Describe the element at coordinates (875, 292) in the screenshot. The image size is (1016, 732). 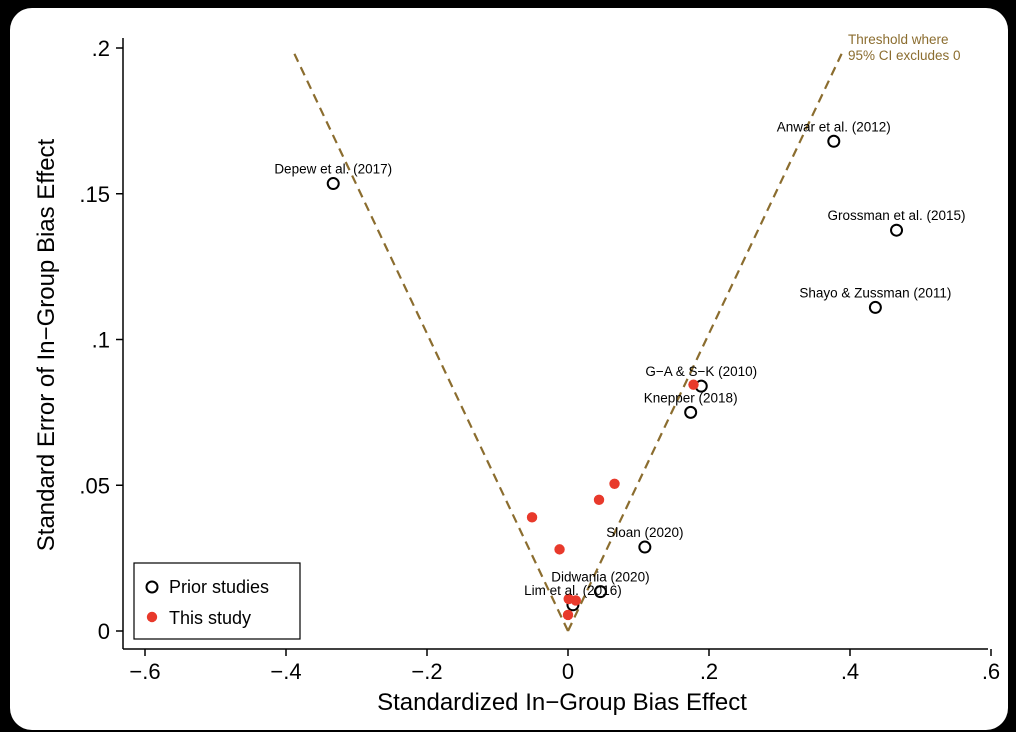
I see `point-label: Shayo & Zussman (2011)` at that location.